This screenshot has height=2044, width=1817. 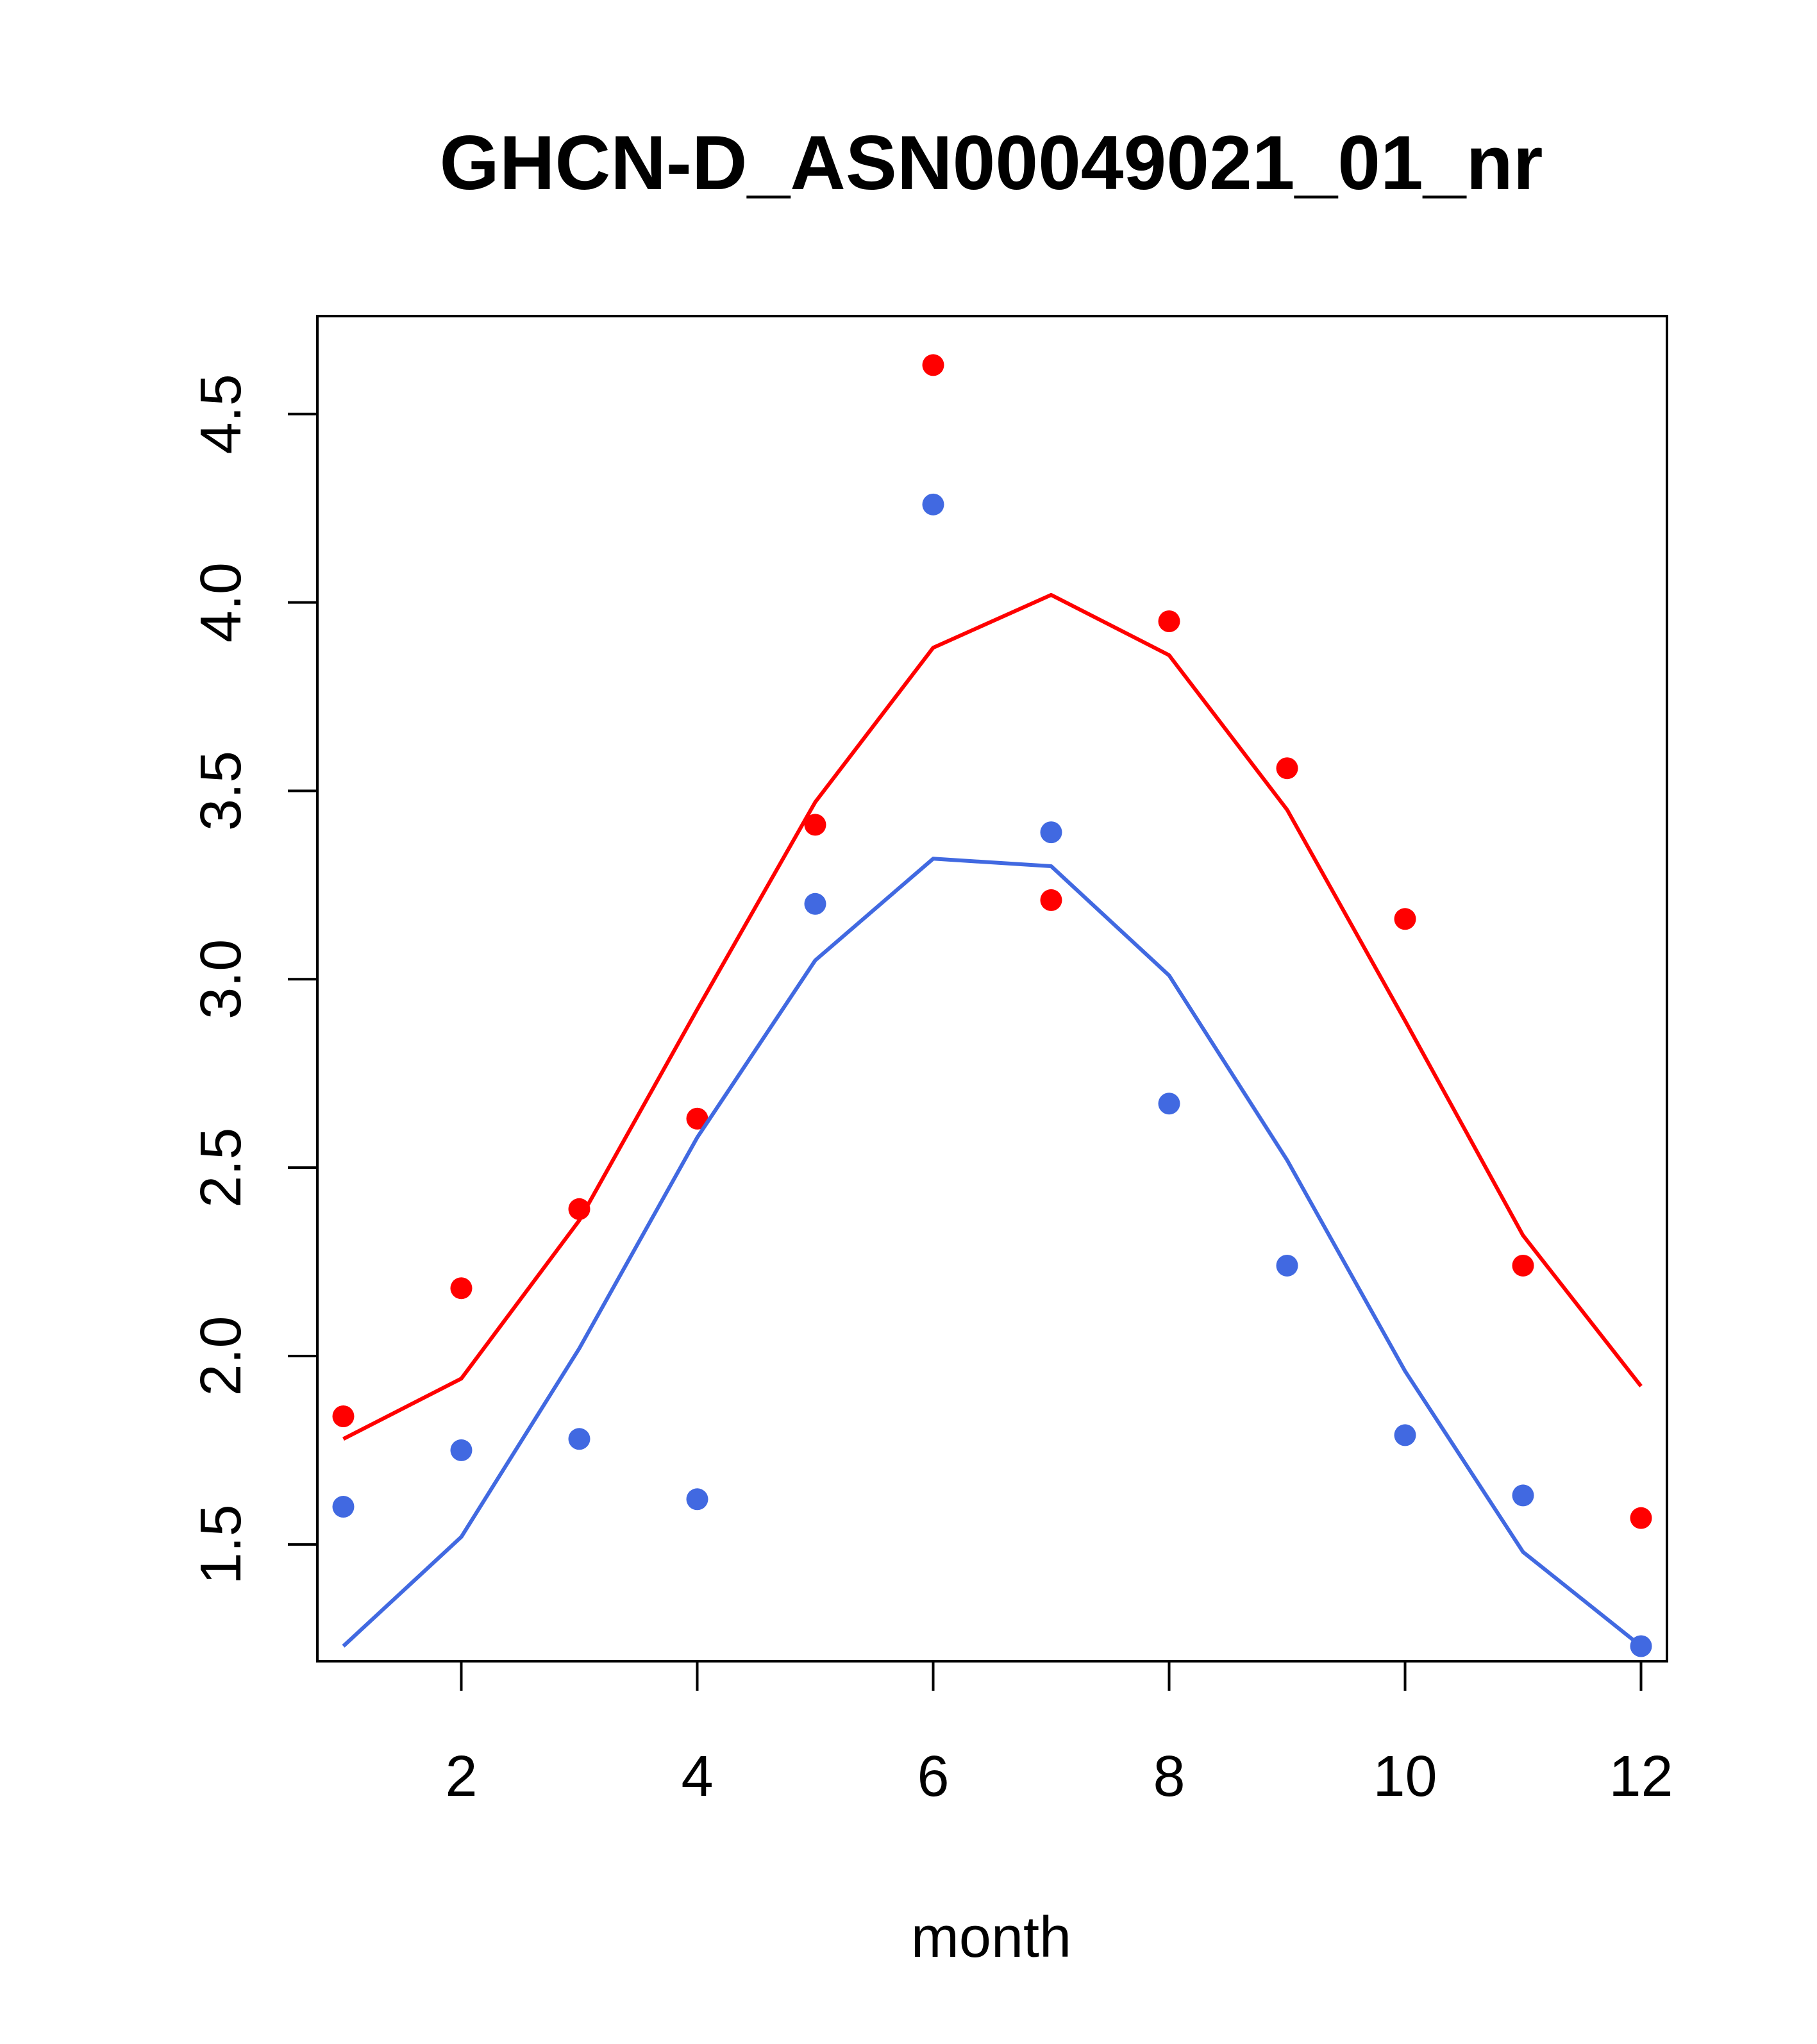 What do you see at coordinates (221, 414) in the screenshot?
I see `y-tick-label: 4.5` at bounding box center [221, 414].